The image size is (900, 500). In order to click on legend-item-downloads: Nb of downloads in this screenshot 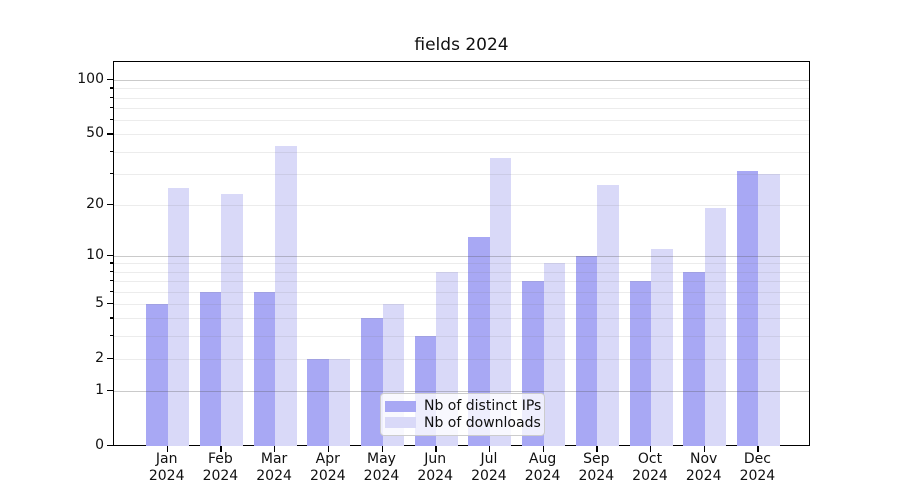, I will do `click(463, 423)`.